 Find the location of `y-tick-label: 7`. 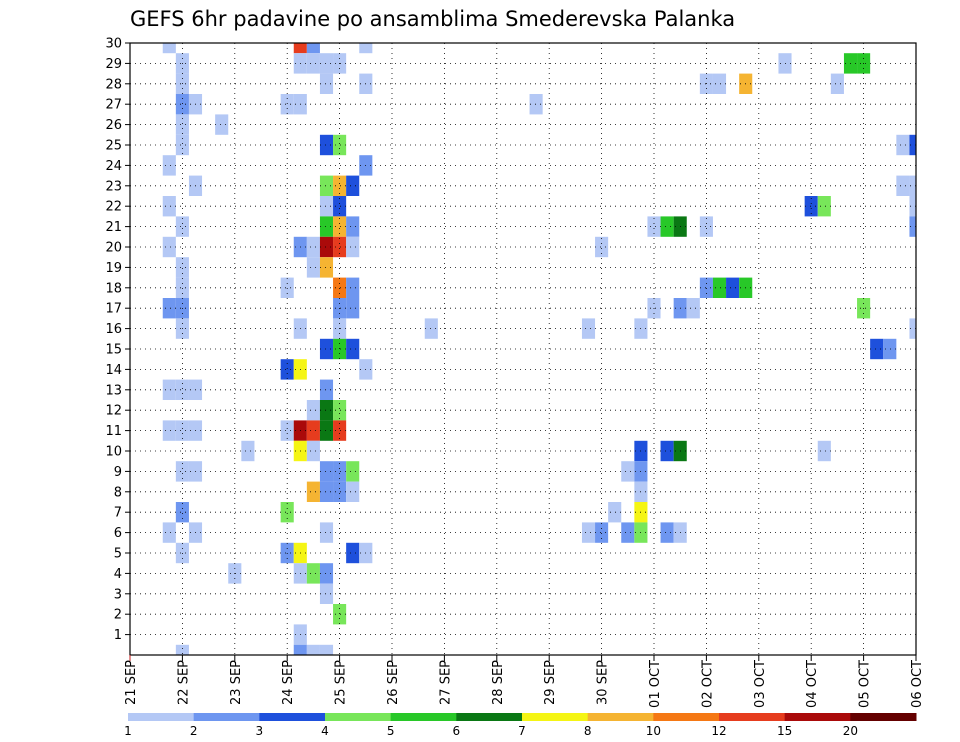

y-tick-label: 7 is located at coordinates (118, 513).